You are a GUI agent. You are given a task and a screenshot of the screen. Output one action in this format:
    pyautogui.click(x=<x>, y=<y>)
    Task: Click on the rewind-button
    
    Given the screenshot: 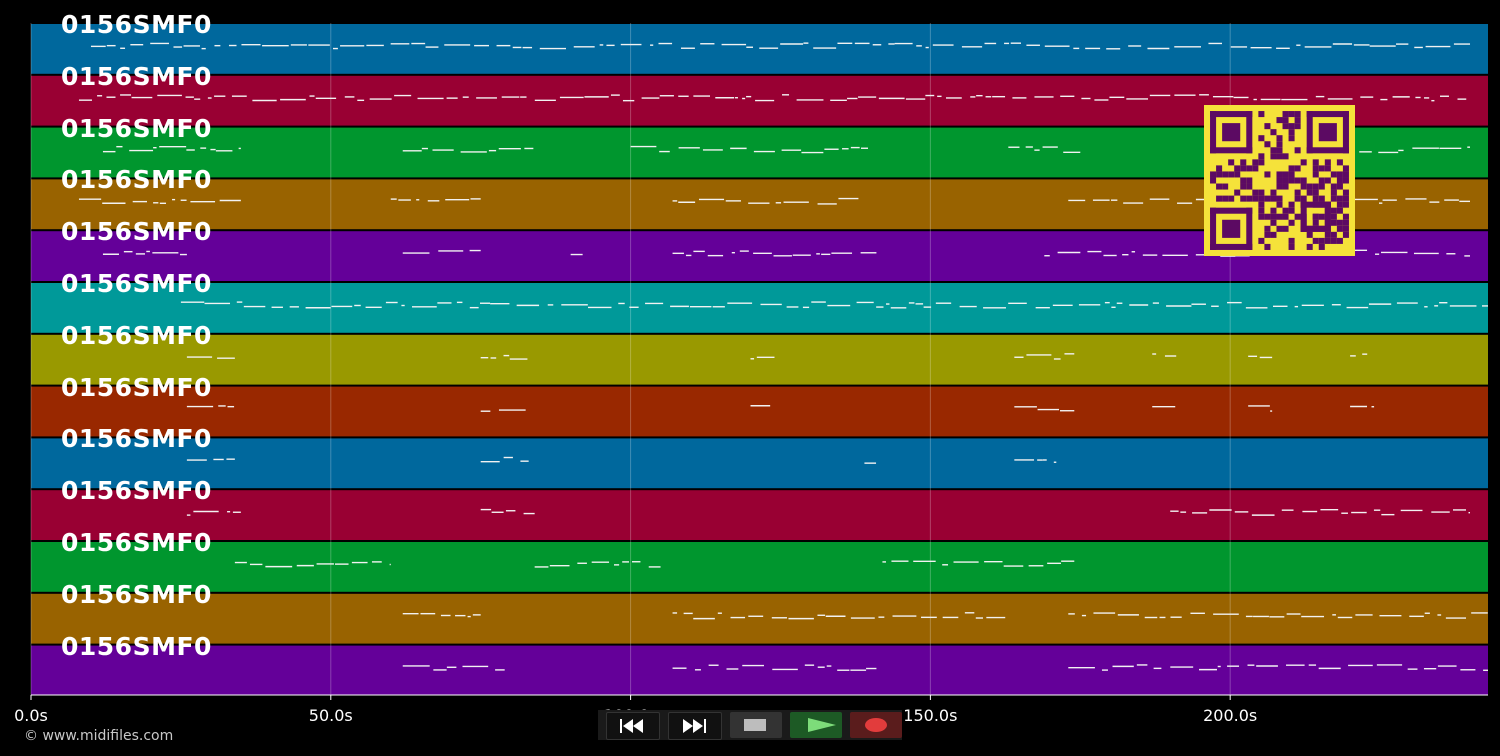 What is the action you would take?
    pyautogui.click(x=633, y=726)
    